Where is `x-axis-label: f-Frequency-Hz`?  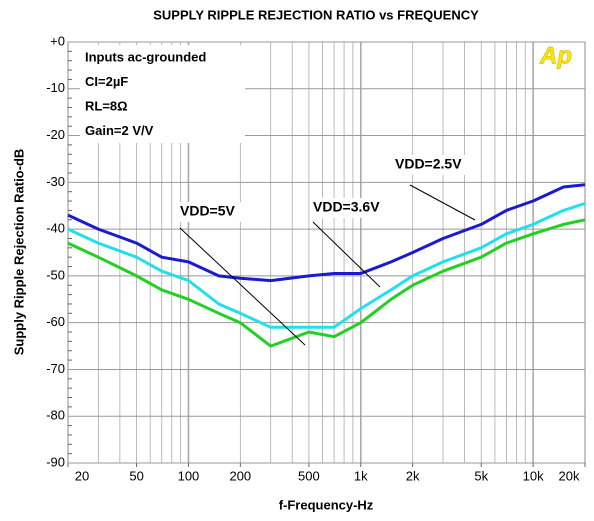
x-axis-label: f-Frequency-Hz is located at coordinates (326, 504).